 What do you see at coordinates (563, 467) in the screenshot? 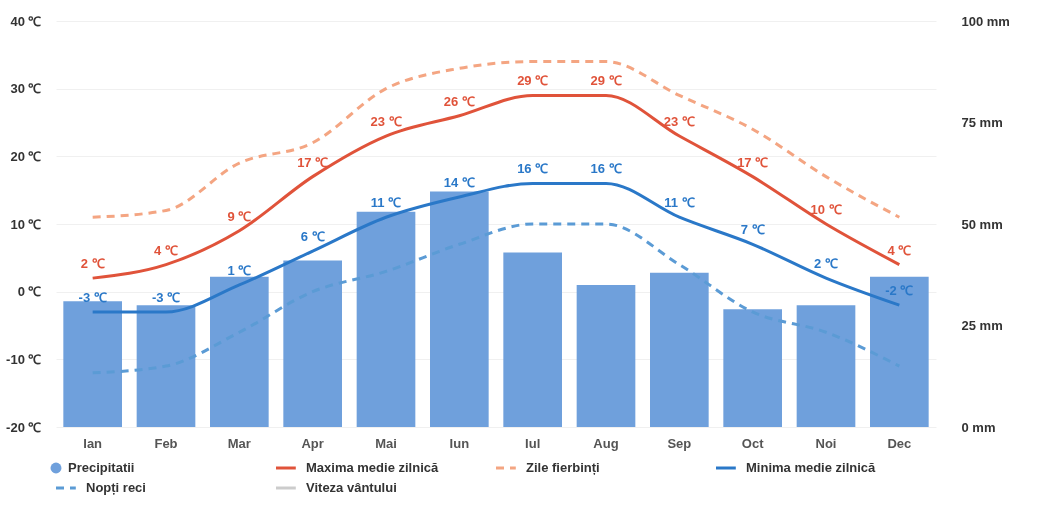
I see `legend-label: Zile fierbinți` at bounding box center [563, 467].